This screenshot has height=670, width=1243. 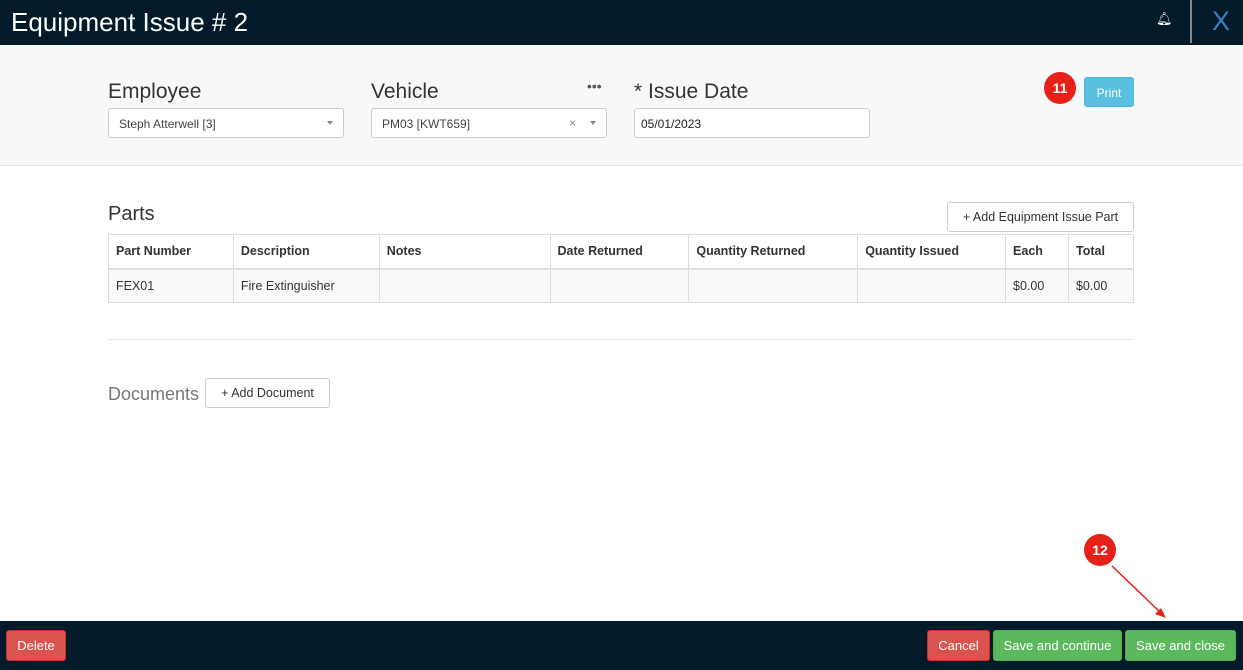 I want to click on col-date-returned: Date Returned, so click(x=619, y=252).